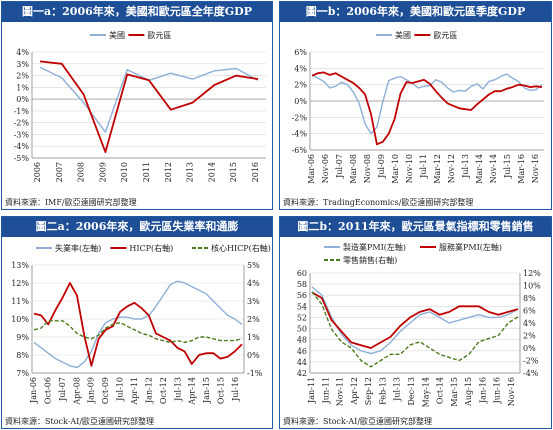  Describe the element at coordinates (311, 169) in the screenshot. I see `x-tick-label: Mar-06` at that location.